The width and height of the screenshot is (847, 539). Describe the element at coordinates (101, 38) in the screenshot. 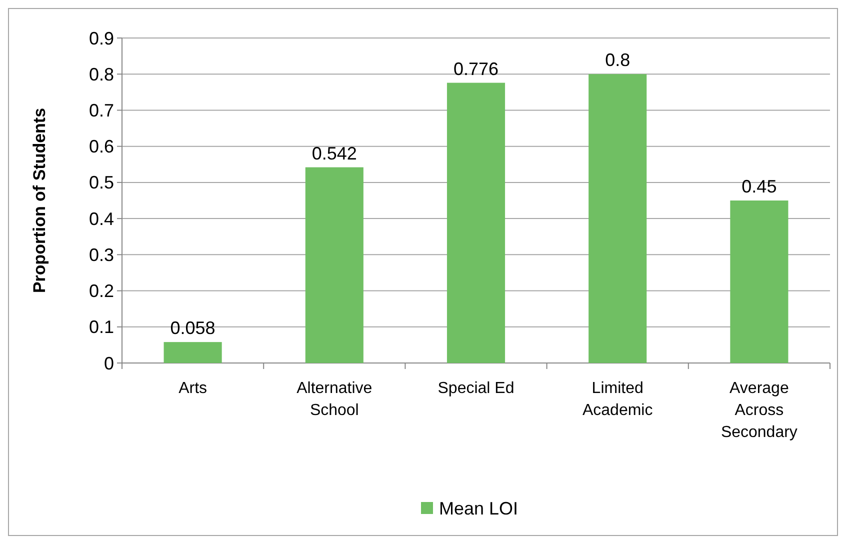

I see `y-tick-label: 0.9` at that location.